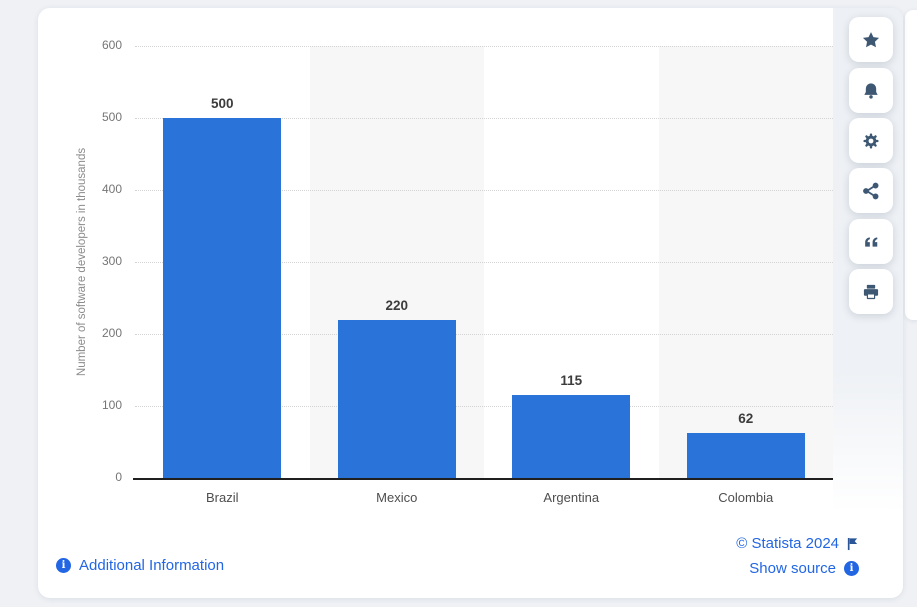 The height and width of the screenshot is (607, 917). I want to click on x-category-label: Colombia, so click(746, 497).